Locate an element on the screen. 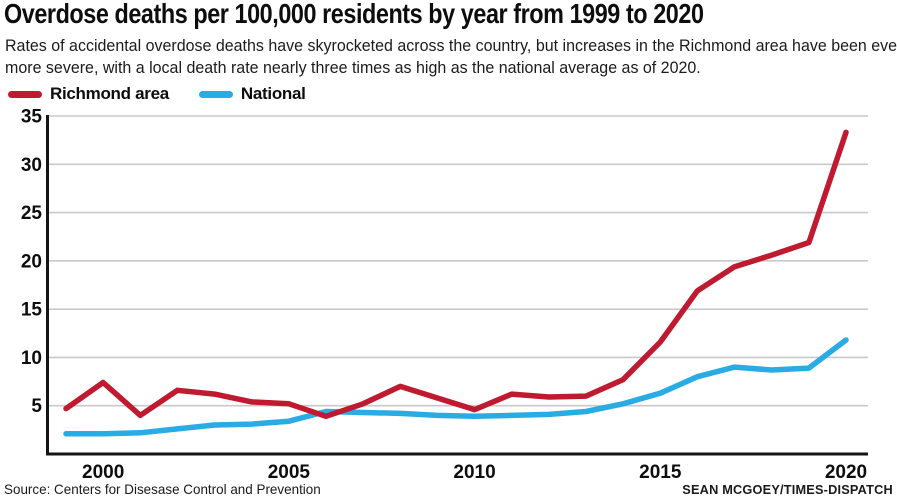 Image resolution: width=897 pixels, height=500 pixels. x-axis-label: 2020 is located at coordinates (846, 472).